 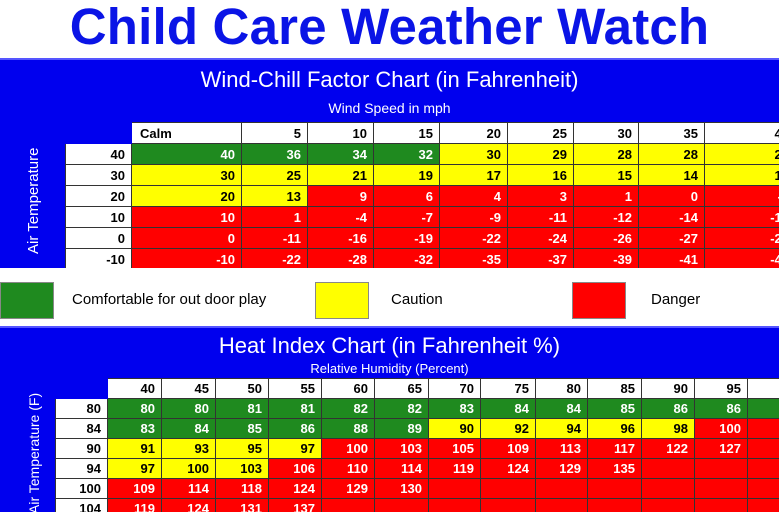 I want to click on wind_chill-value-cell: 0, so click(x=186, y=238).